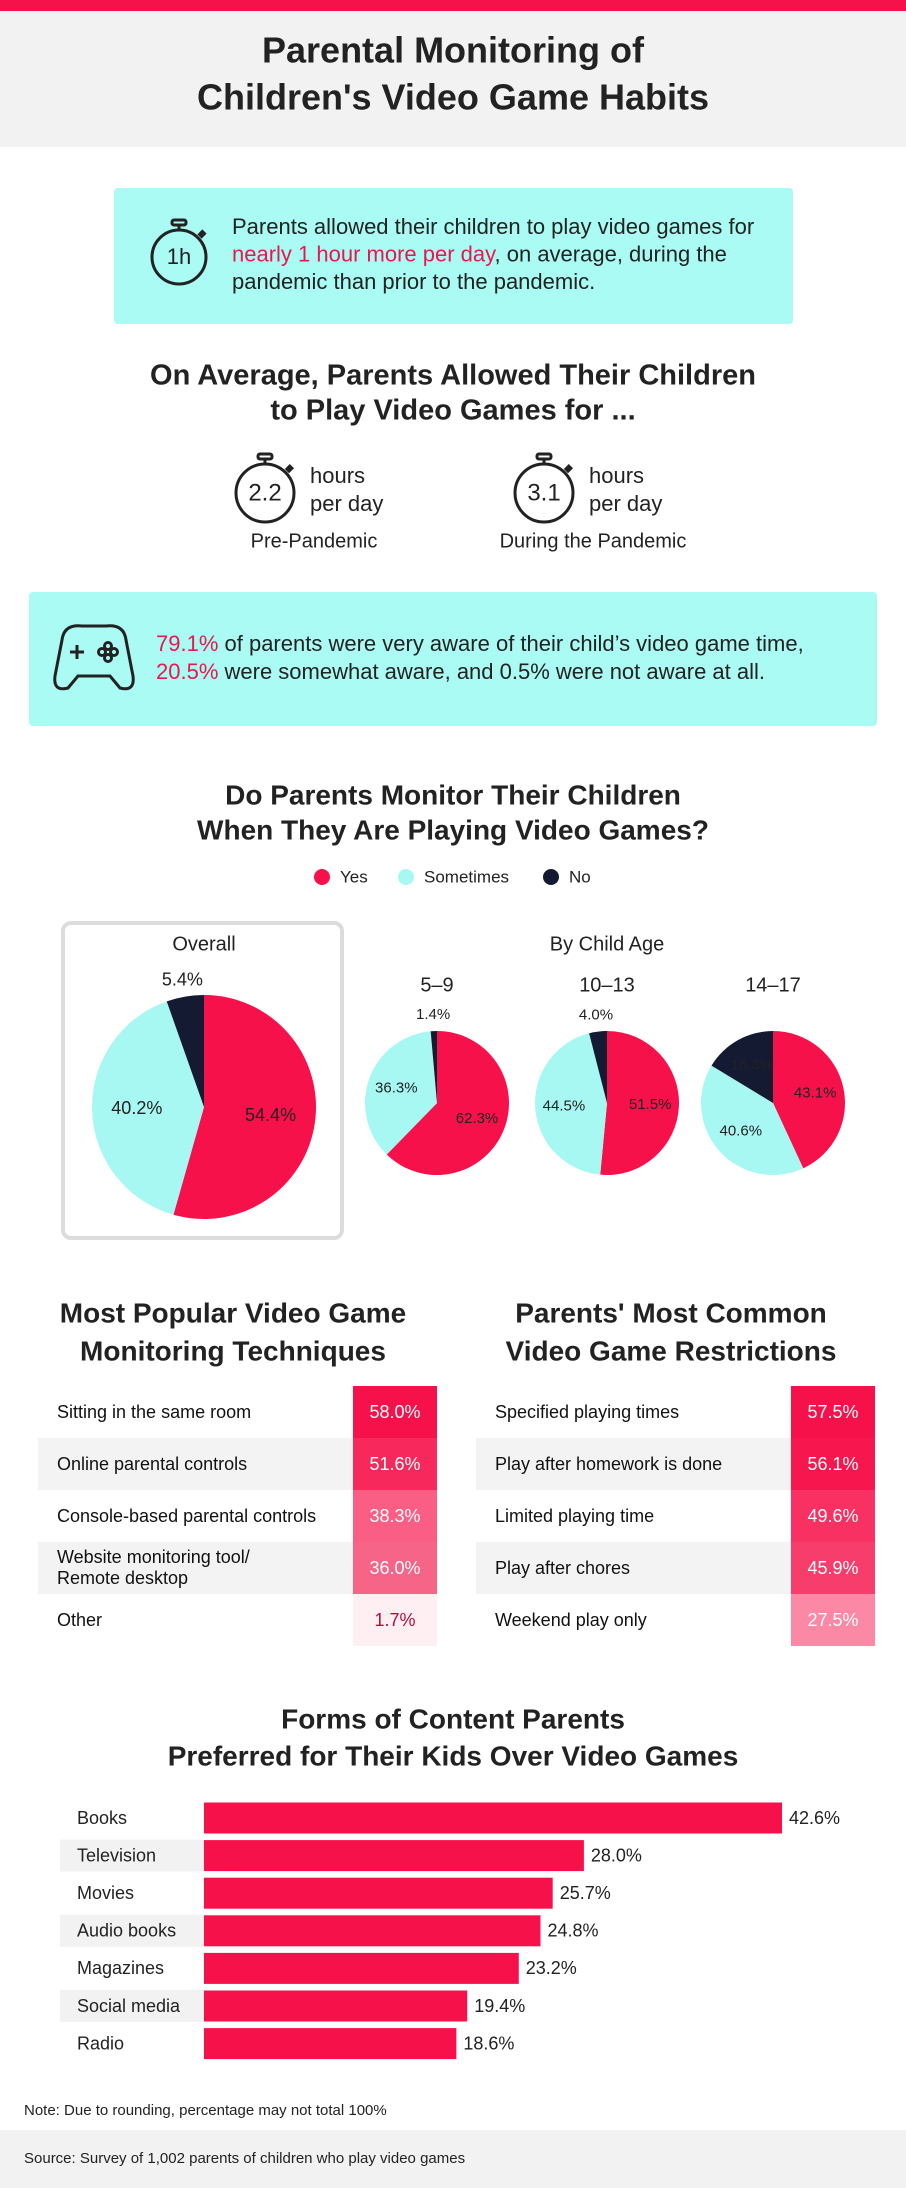 The height and width of the screenshot is (2188, 906). Describe the element at coordinates (233, 1350) in the screenshot. I see `section-title: Monitoring Techniques` at that location.